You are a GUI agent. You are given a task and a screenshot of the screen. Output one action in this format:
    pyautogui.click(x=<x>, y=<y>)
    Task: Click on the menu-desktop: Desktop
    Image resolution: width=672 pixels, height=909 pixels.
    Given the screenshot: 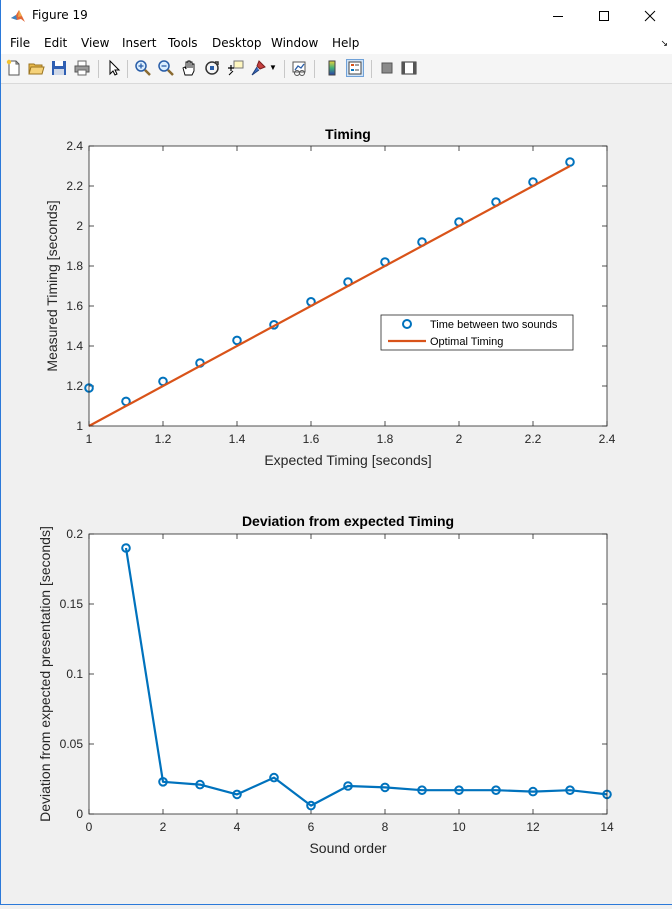 What is the action you would take?
    pyautogui.click(x=237, y=43)
    